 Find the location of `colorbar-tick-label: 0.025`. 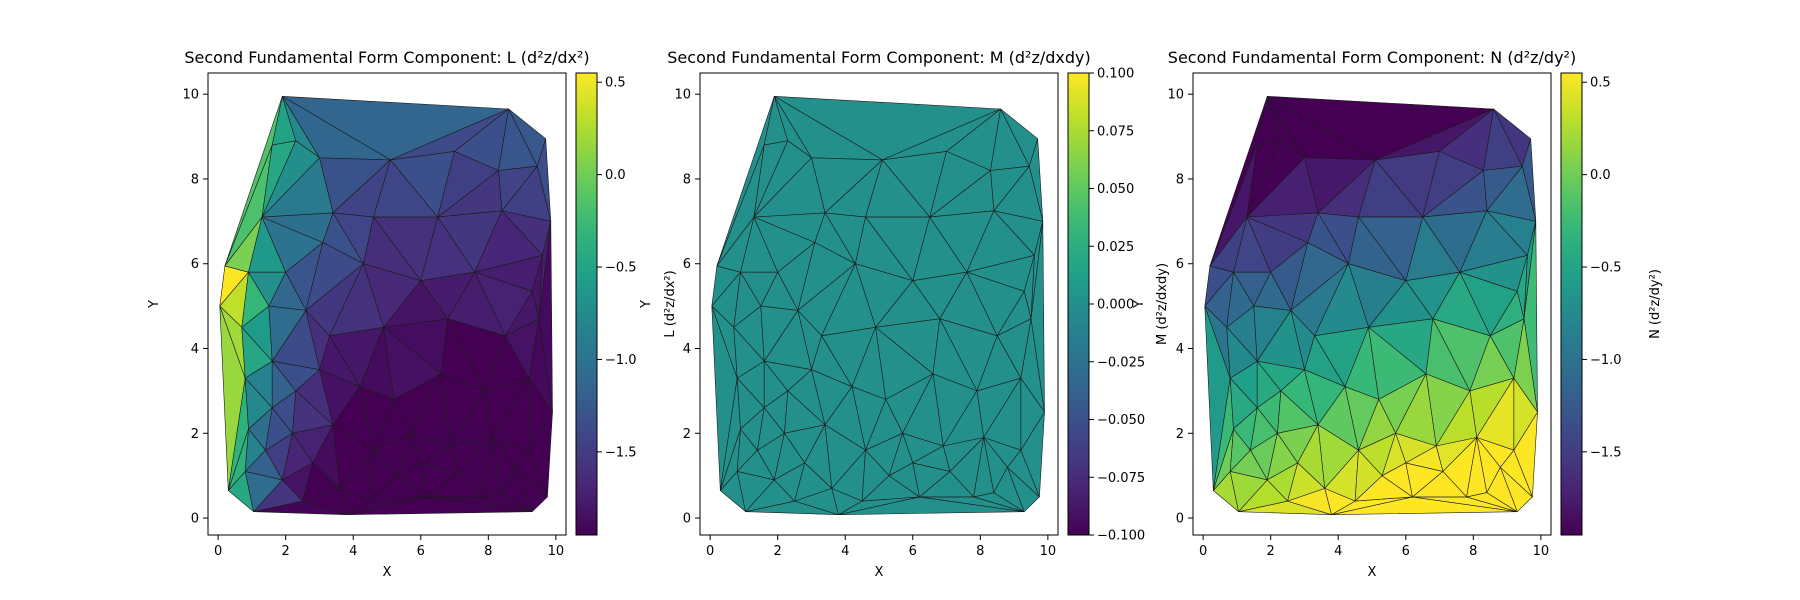

colorbar-tick-label: 0.025 is located at coordinates (1115, 247).